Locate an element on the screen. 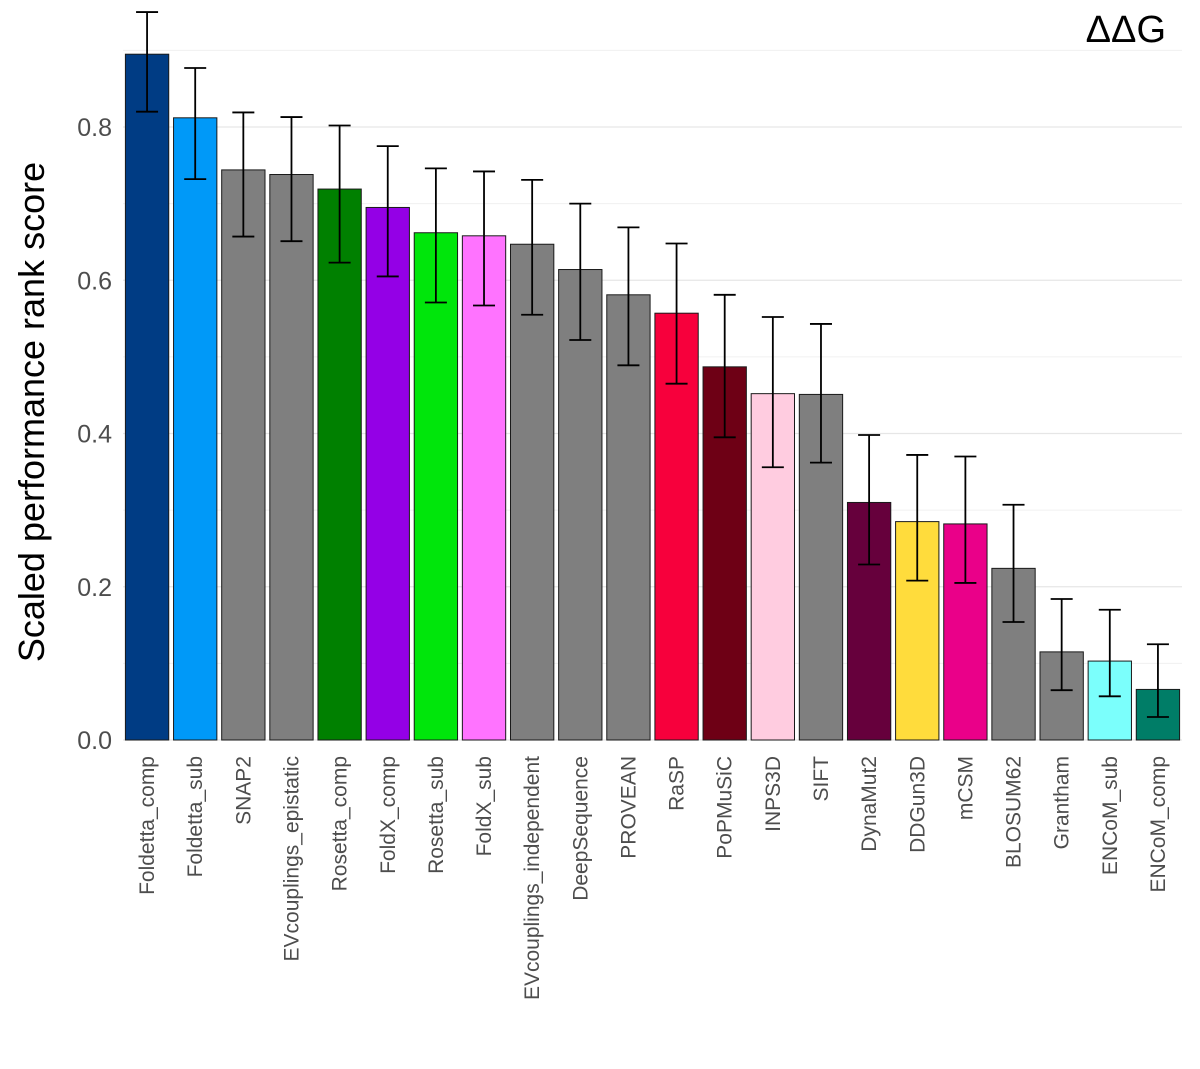 The image size is (1200, 1069). y-axis-tick-labels: 0.0 0.2 0.4 0.6 0.8 is located at coordinates (94, 434).